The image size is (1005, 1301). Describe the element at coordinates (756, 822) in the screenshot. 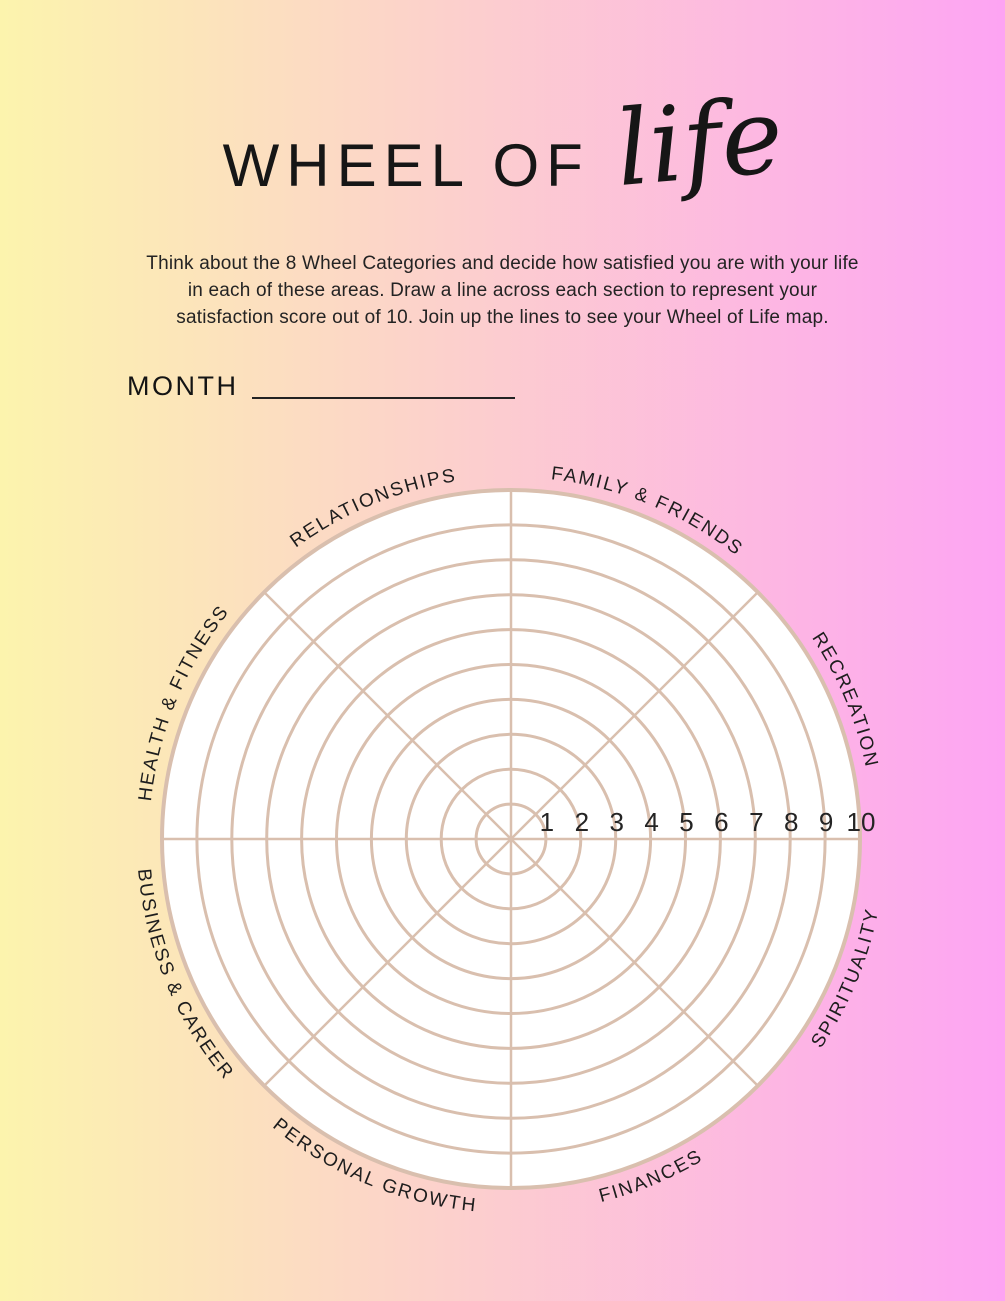

I see `scale-tick-label: 7` at that location.